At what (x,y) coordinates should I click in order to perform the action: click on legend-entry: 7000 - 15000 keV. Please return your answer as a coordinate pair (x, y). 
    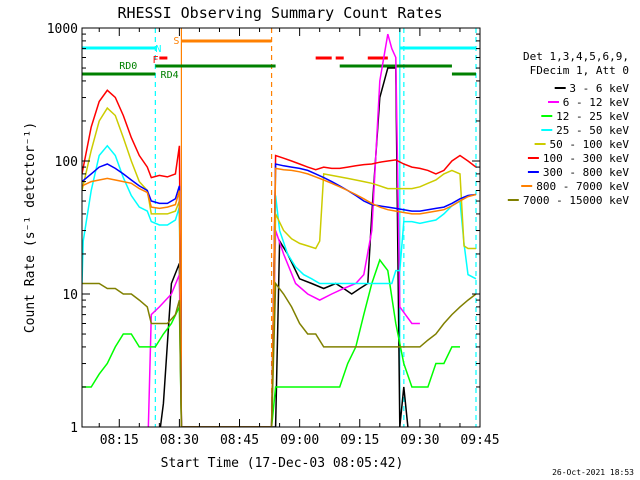
    Looking at the image, I should click on (576, 200).